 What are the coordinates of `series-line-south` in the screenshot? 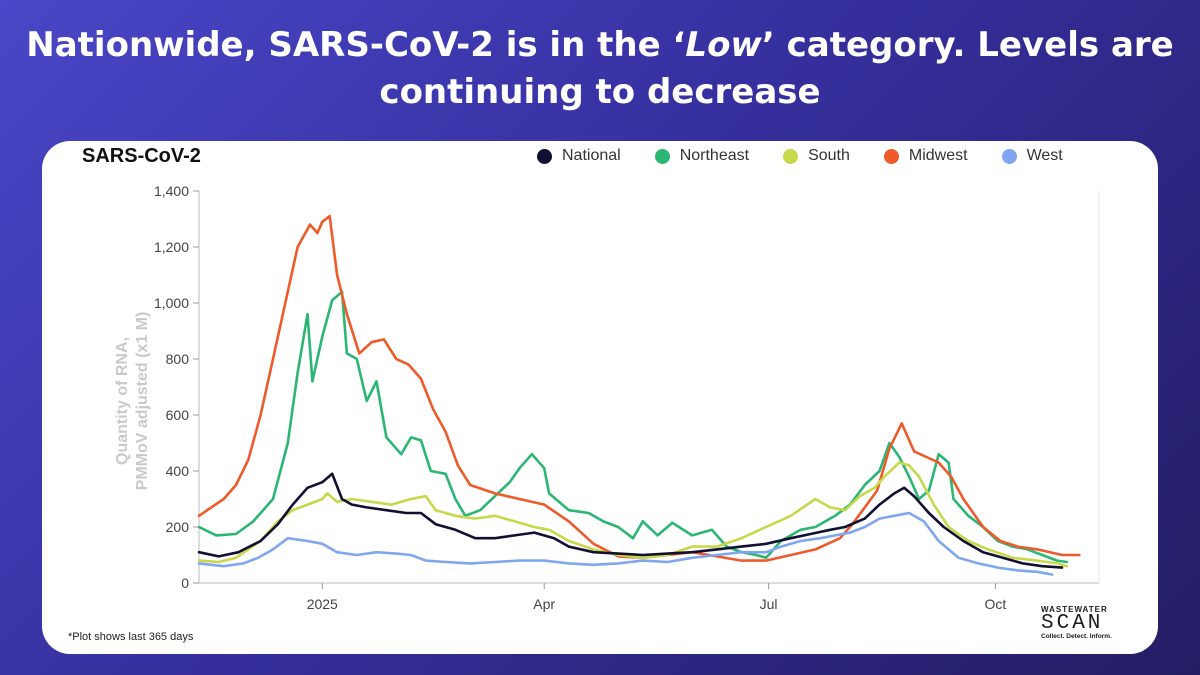 It's located at (633, 514).